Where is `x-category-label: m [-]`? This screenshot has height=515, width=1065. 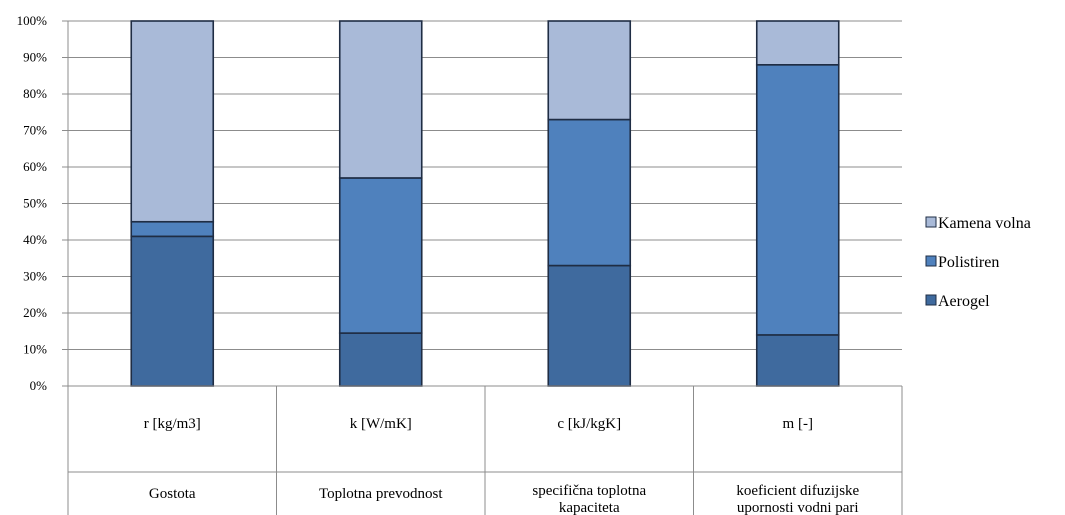 x-category-label: m [-] is located at coordinates (798, 424).